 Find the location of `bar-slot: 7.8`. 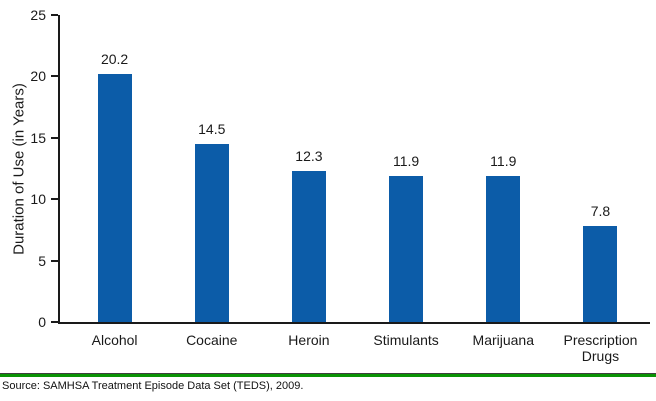

bar-slot: 7.8 is located at coordinates (600, 168).